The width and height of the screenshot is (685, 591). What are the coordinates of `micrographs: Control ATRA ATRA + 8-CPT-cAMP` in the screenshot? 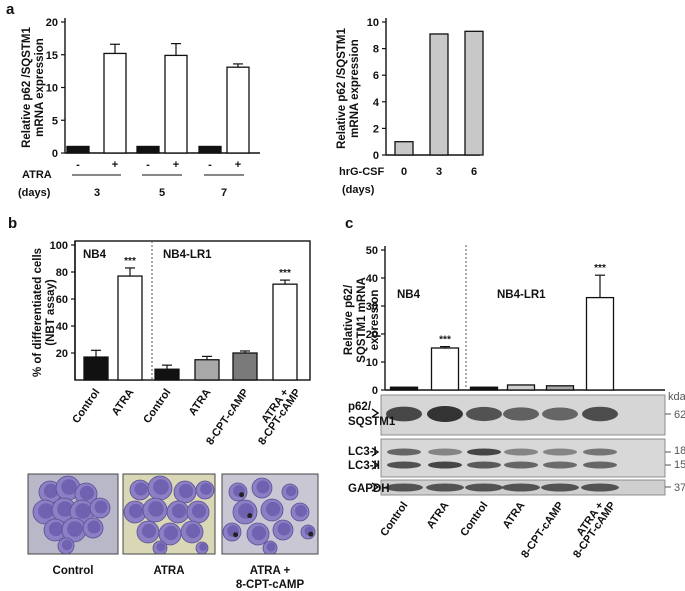 It's located at (173, 532).